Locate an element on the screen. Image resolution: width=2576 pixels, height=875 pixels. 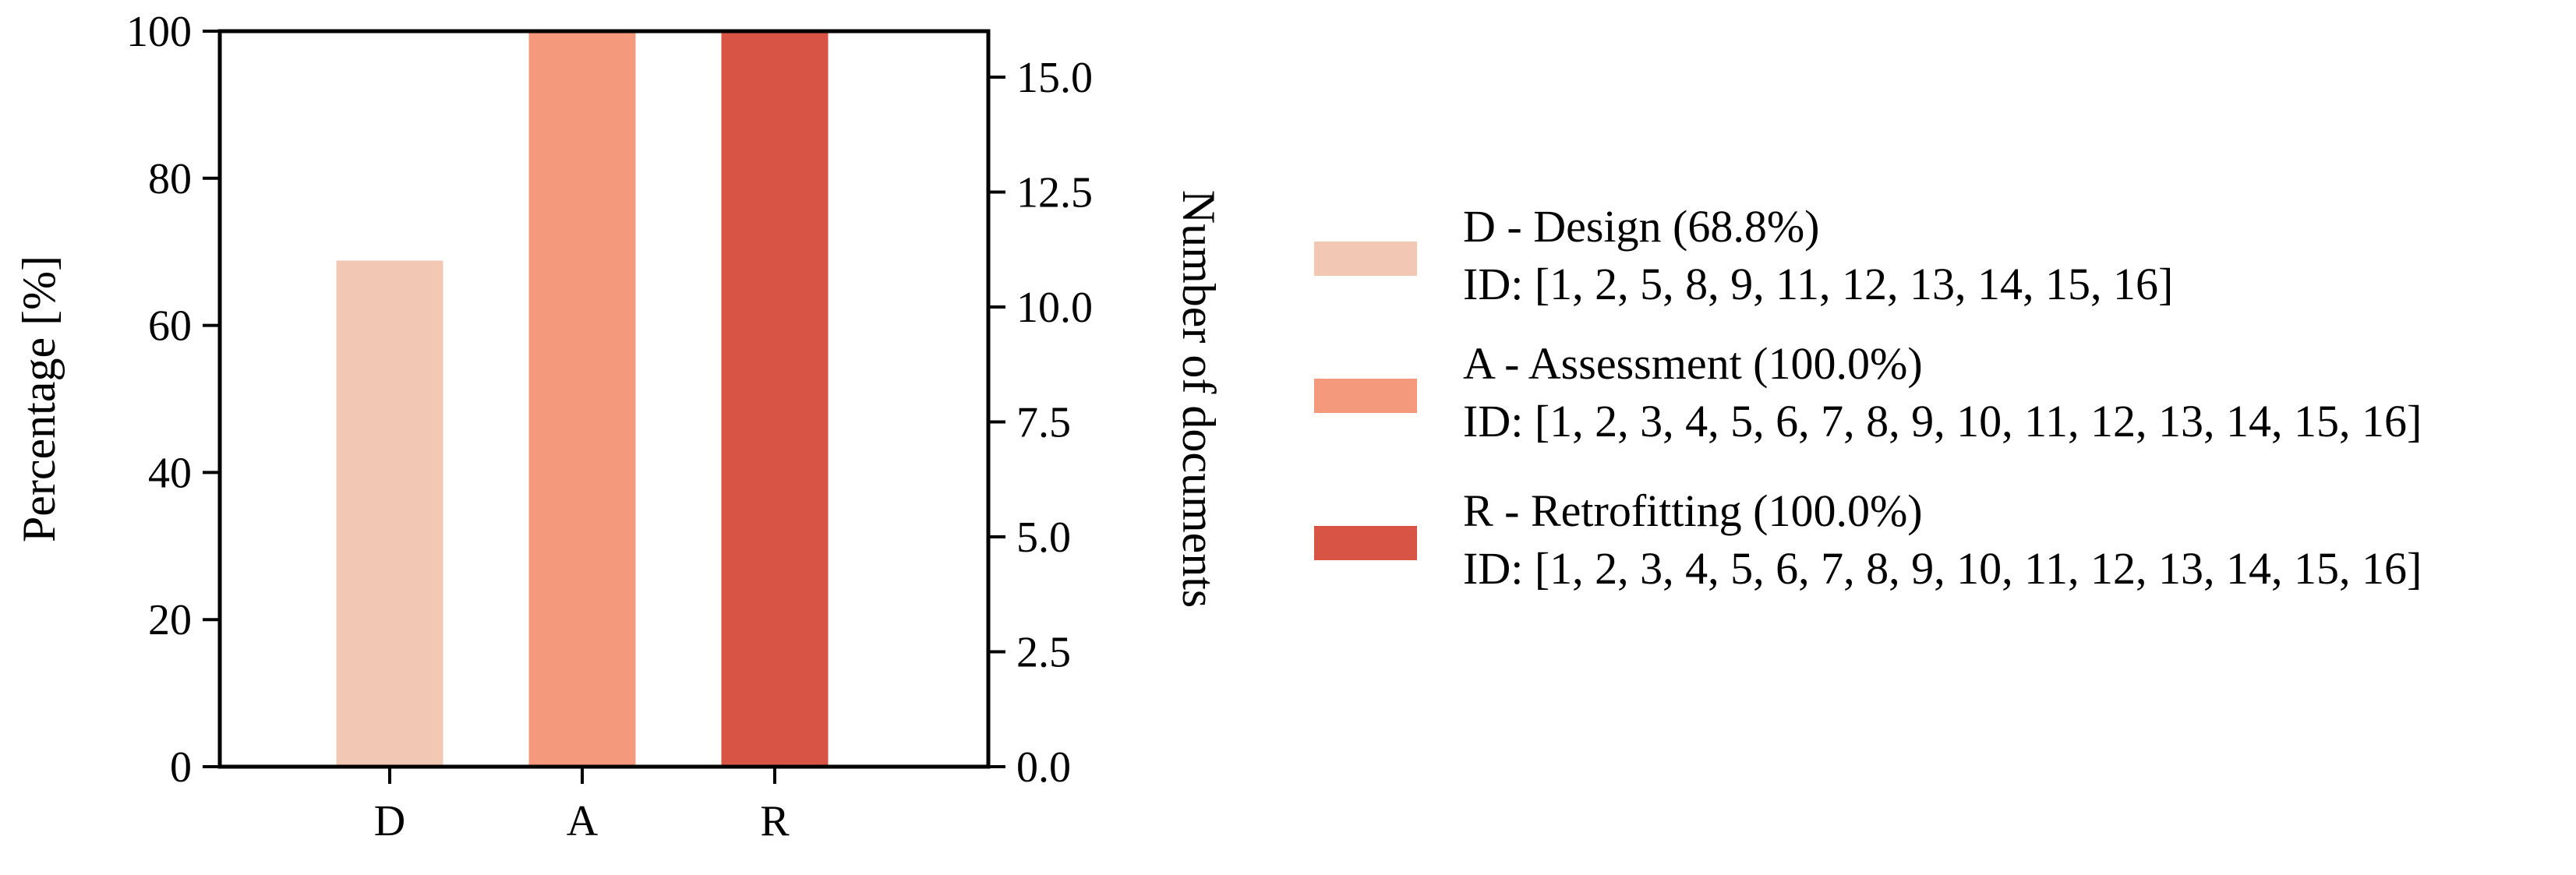
y-tick-label: 80 is located at coordinates (170, 179).